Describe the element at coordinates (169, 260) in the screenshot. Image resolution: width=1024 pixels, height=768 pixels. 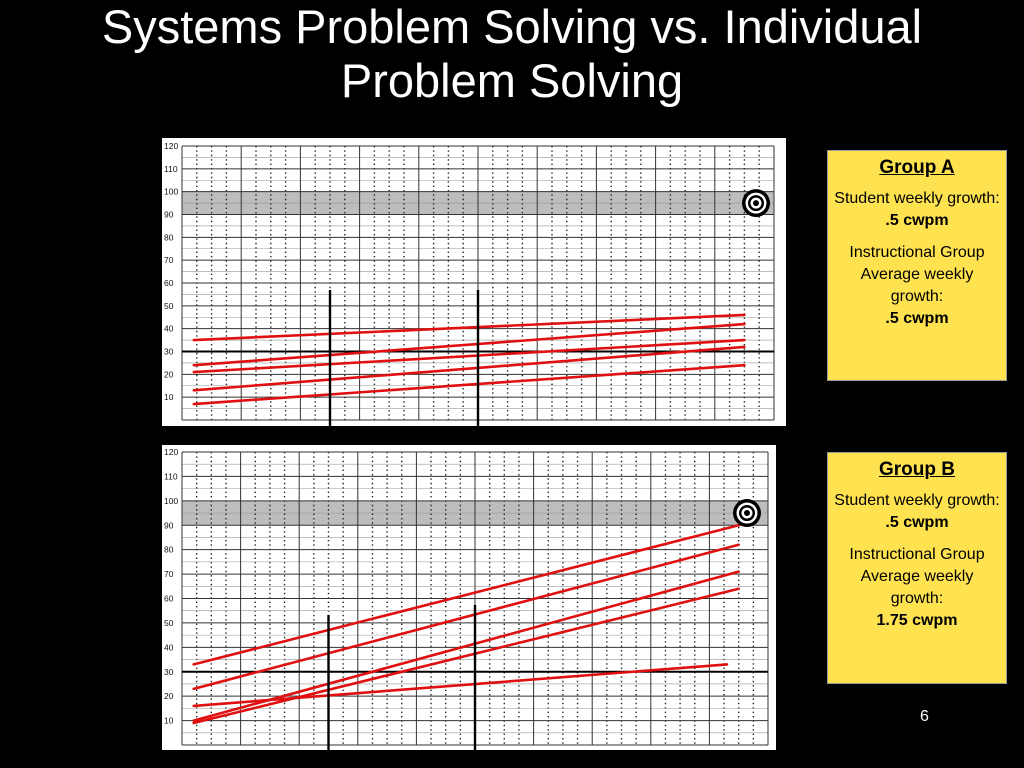
I see `chart-a-ytick-label: 70` at that location.